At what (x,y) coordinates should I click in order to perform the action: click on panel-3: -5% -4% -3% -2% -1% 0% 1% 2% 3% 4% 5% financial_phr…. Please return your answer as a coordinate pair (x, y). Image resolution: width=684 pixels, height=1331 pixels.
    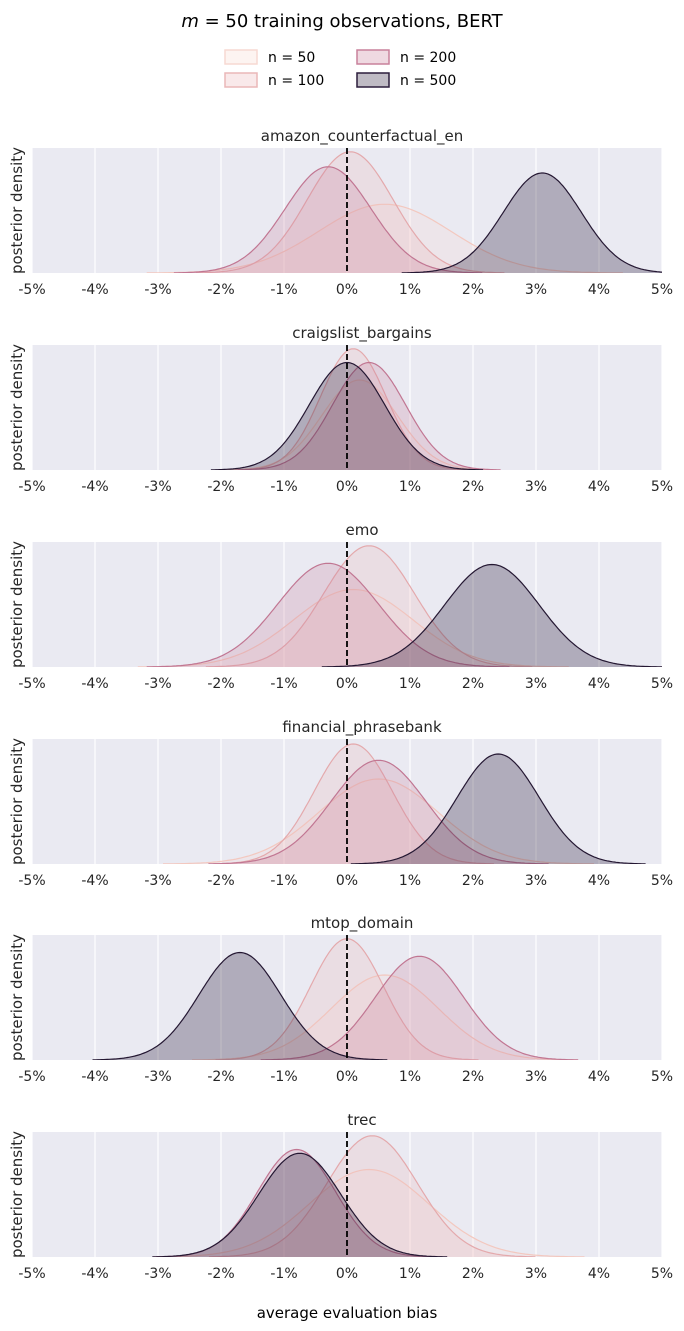
    Looking at the image, I should click on (340, 803).